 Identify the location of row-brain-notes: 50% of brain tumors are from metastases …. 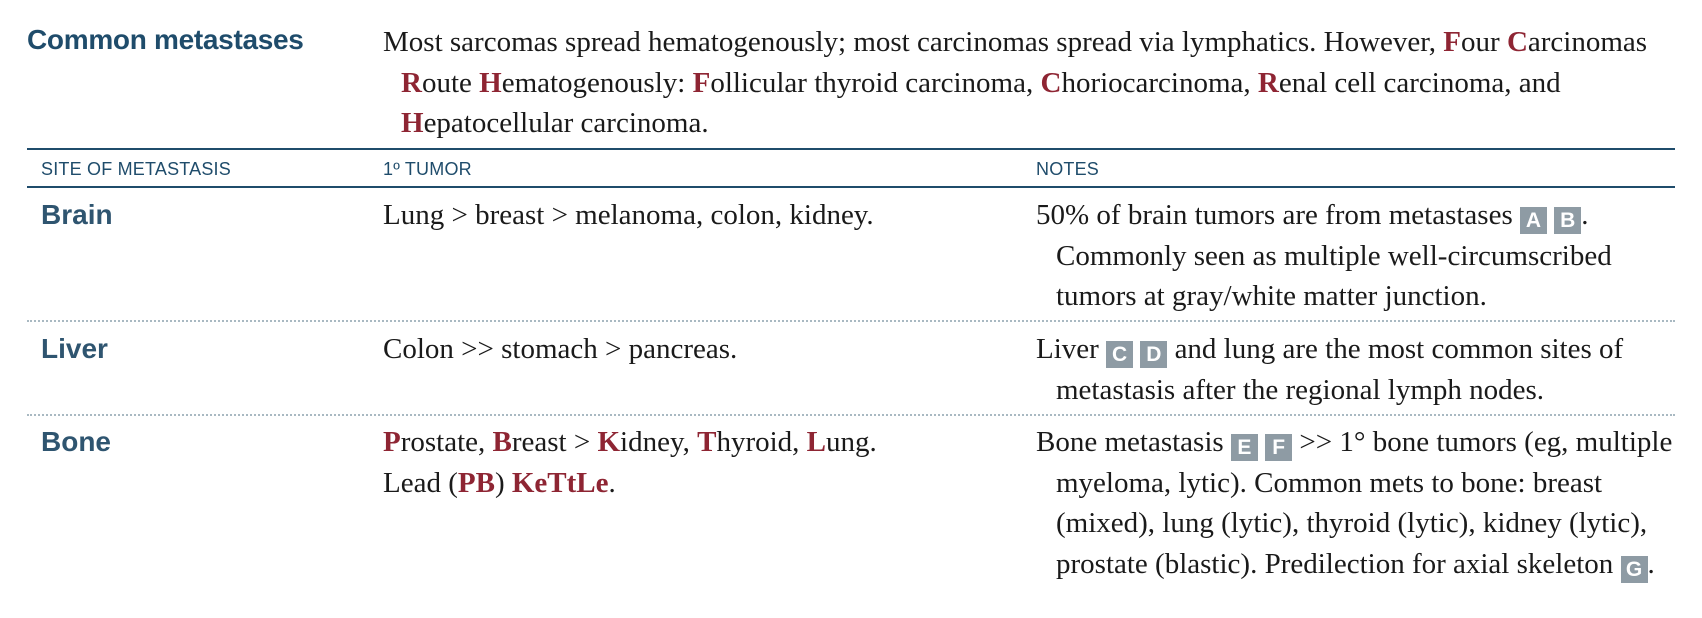
(1366, 256).